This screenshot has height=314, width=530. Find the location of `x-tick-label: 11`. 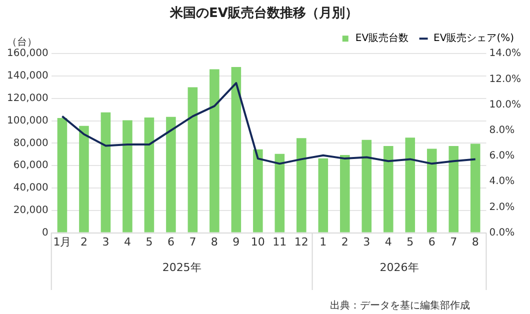

x-tick-label: 11 is located at coordinates (279, 241).